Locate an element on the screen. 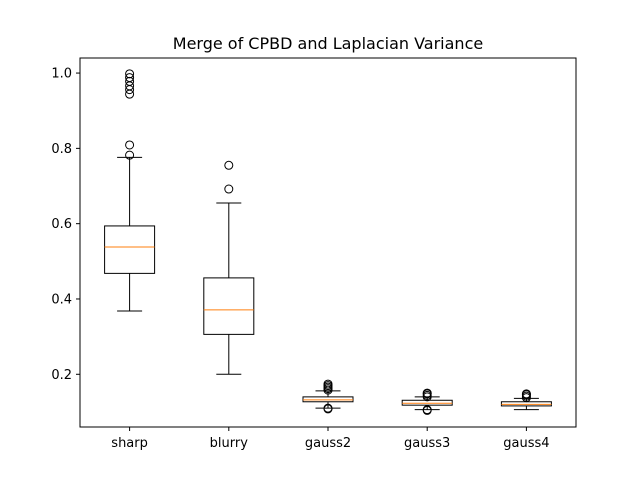 Image resolution: width=640 pixels, height=480 pixels. chart-title: Merge of CPBD and Laplacian Variance is located at coordinates (328, 43).